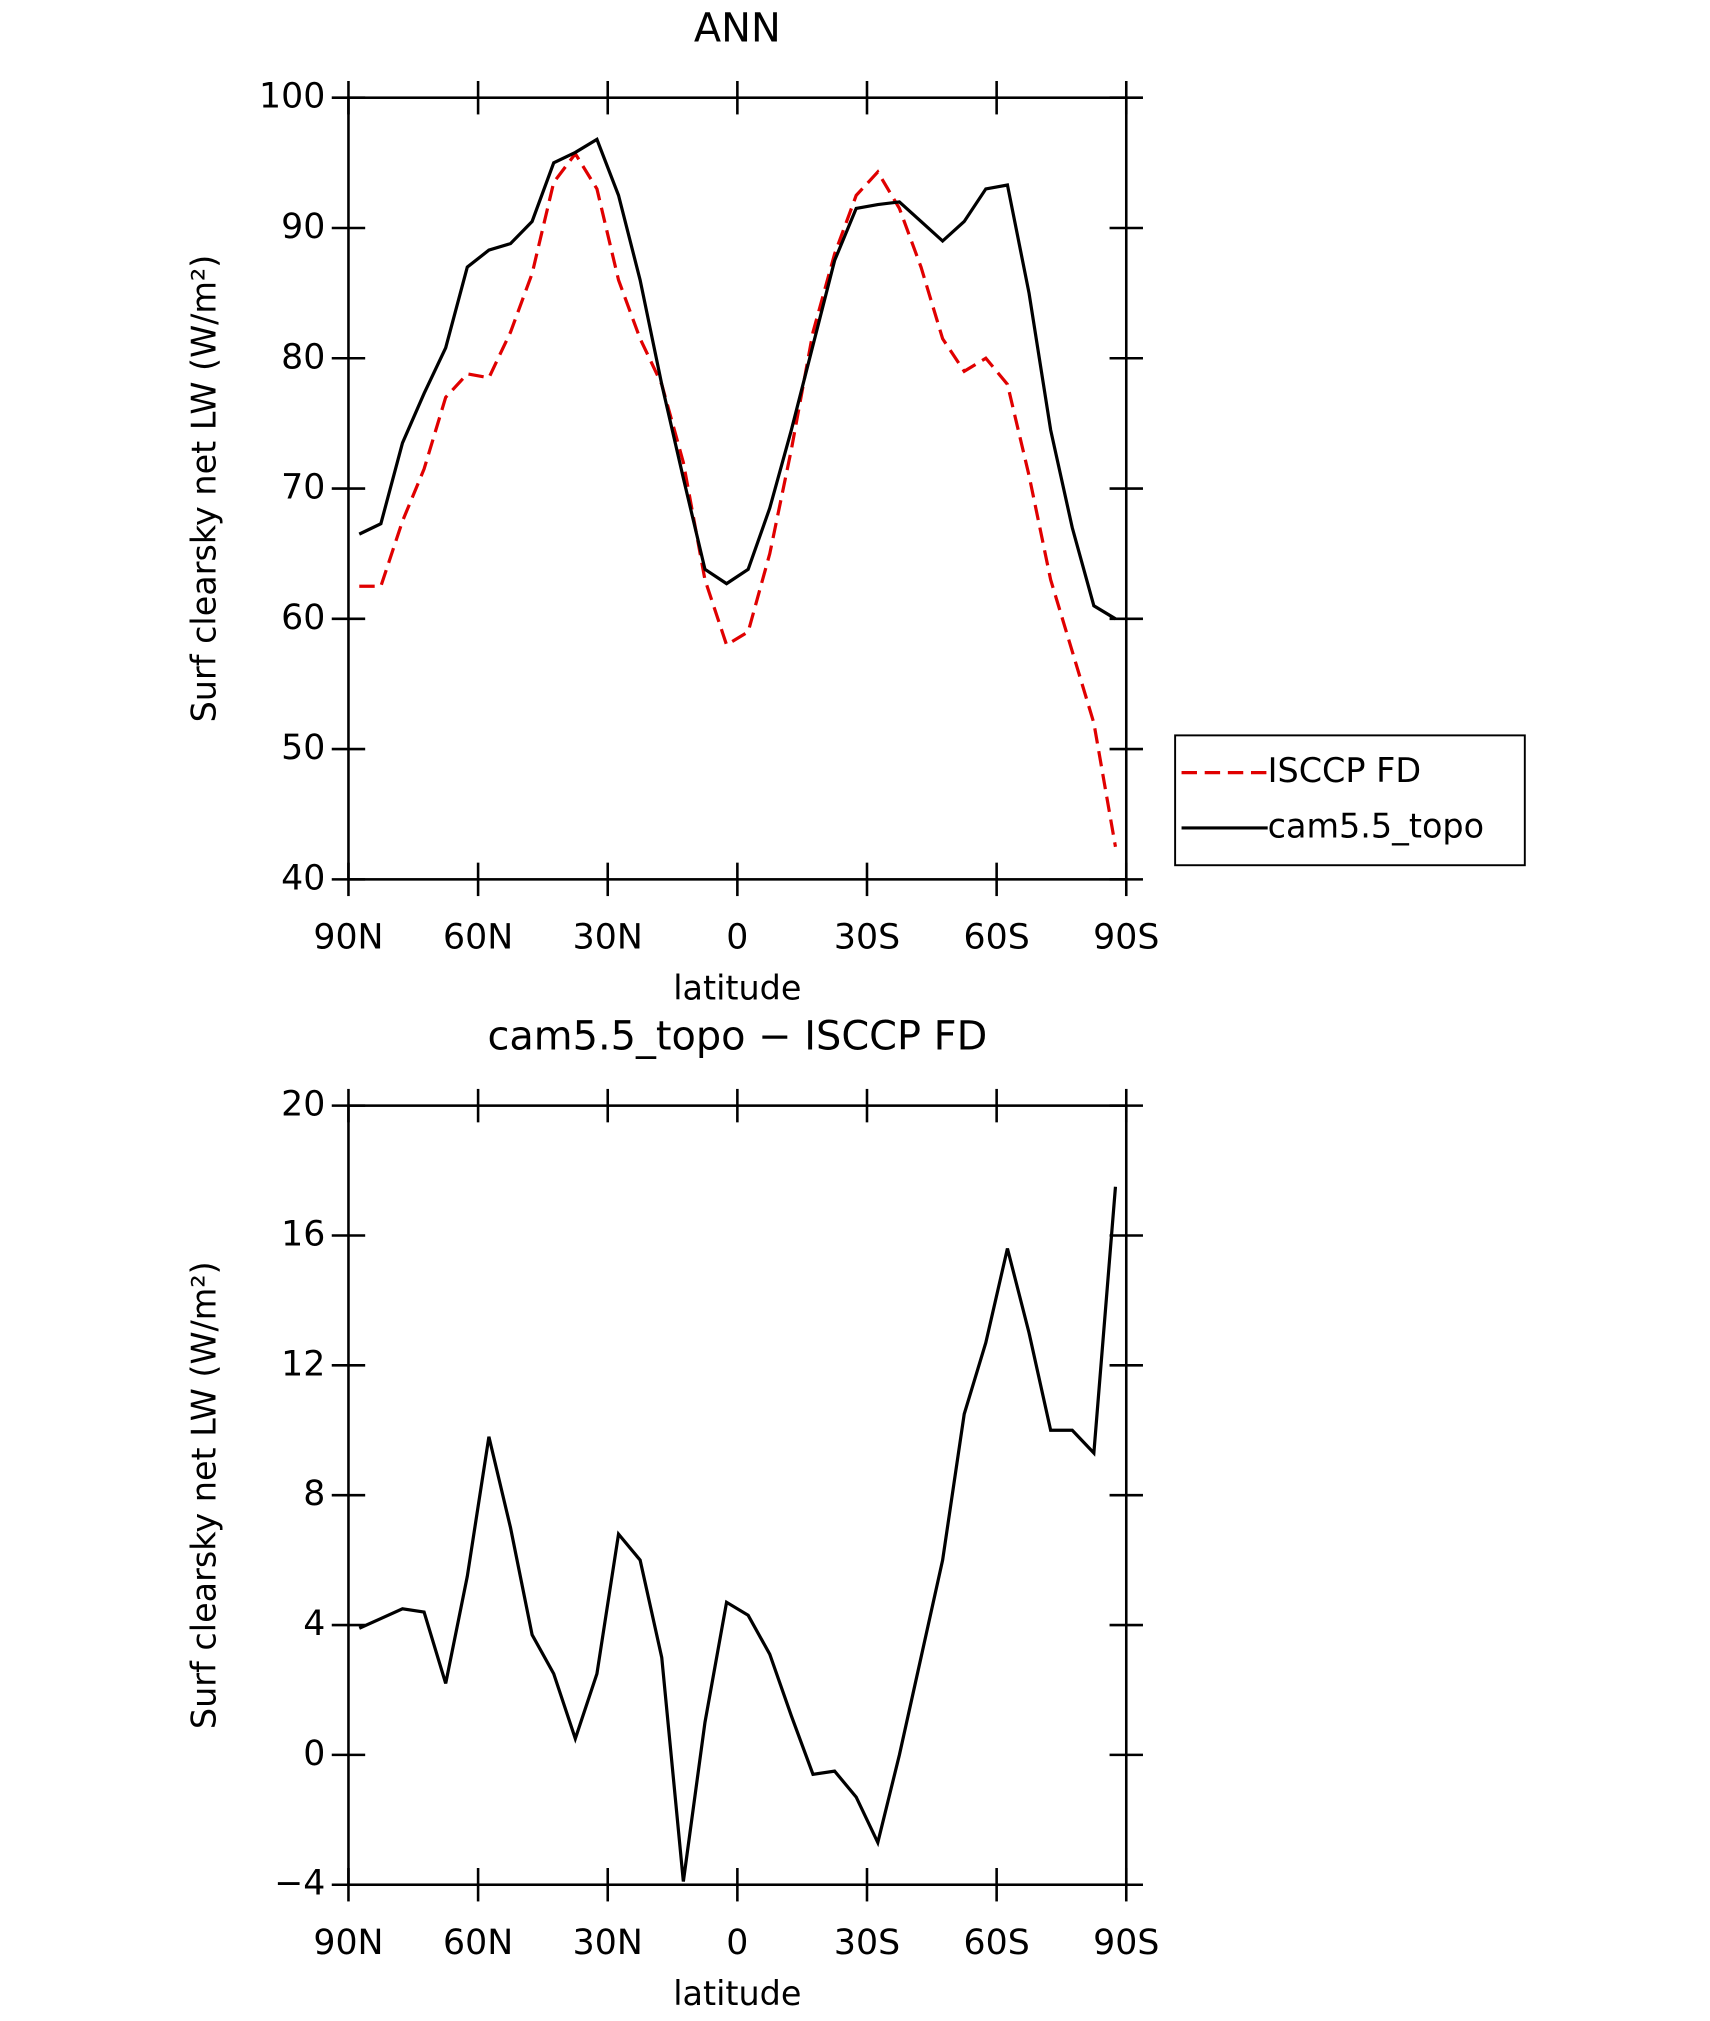 This screenshot has height=2021, width=1710. What do you see at coordinates (303, 748) in the screenshot?
I see `y-tick-label: 50` at bounding box center [303, 748].